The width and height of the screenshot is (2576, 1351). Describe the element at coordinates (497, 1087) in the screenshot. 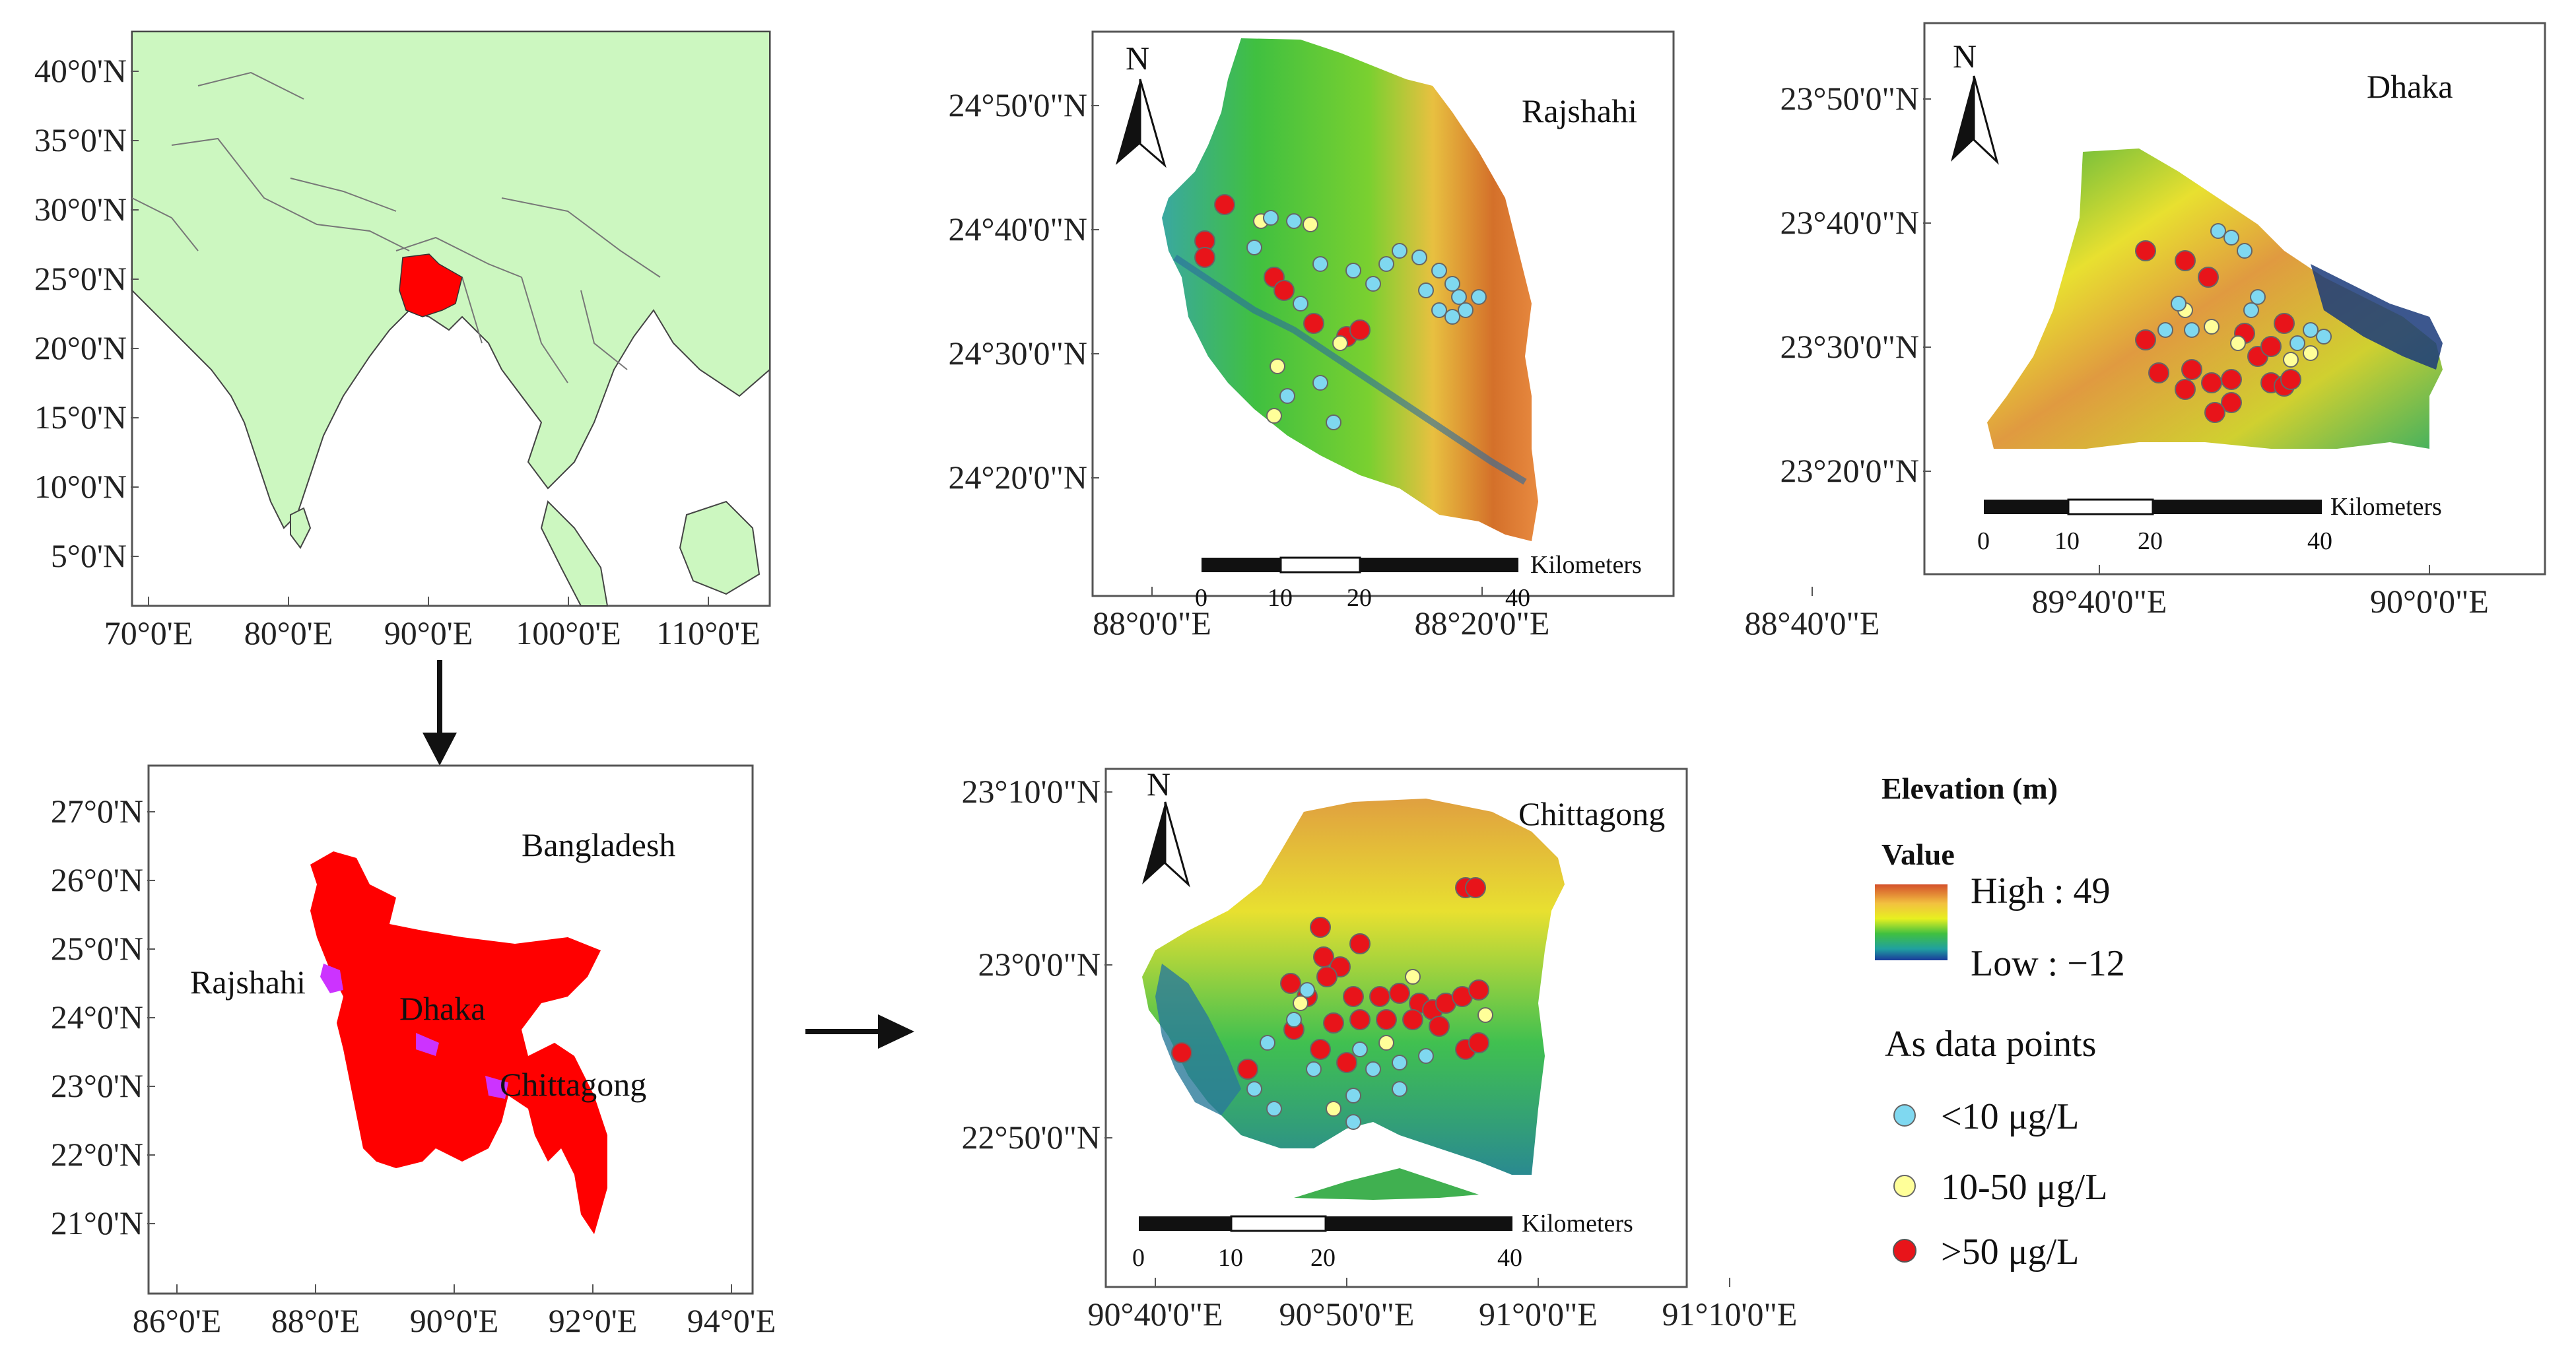

I see `chittagong-area` at that location.